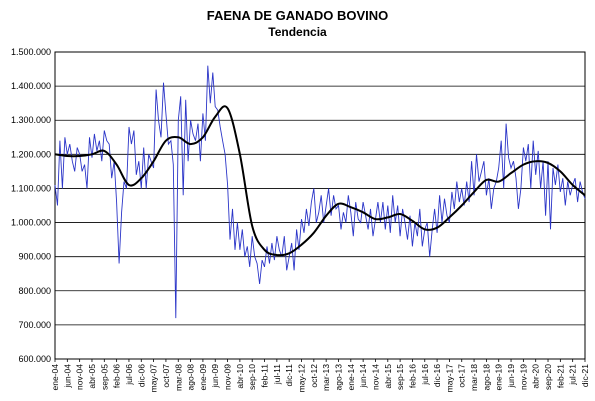  Describe the element at coordinates (375, 377) in the screenshot. I see `x-tick-label: nov-14` at that location.